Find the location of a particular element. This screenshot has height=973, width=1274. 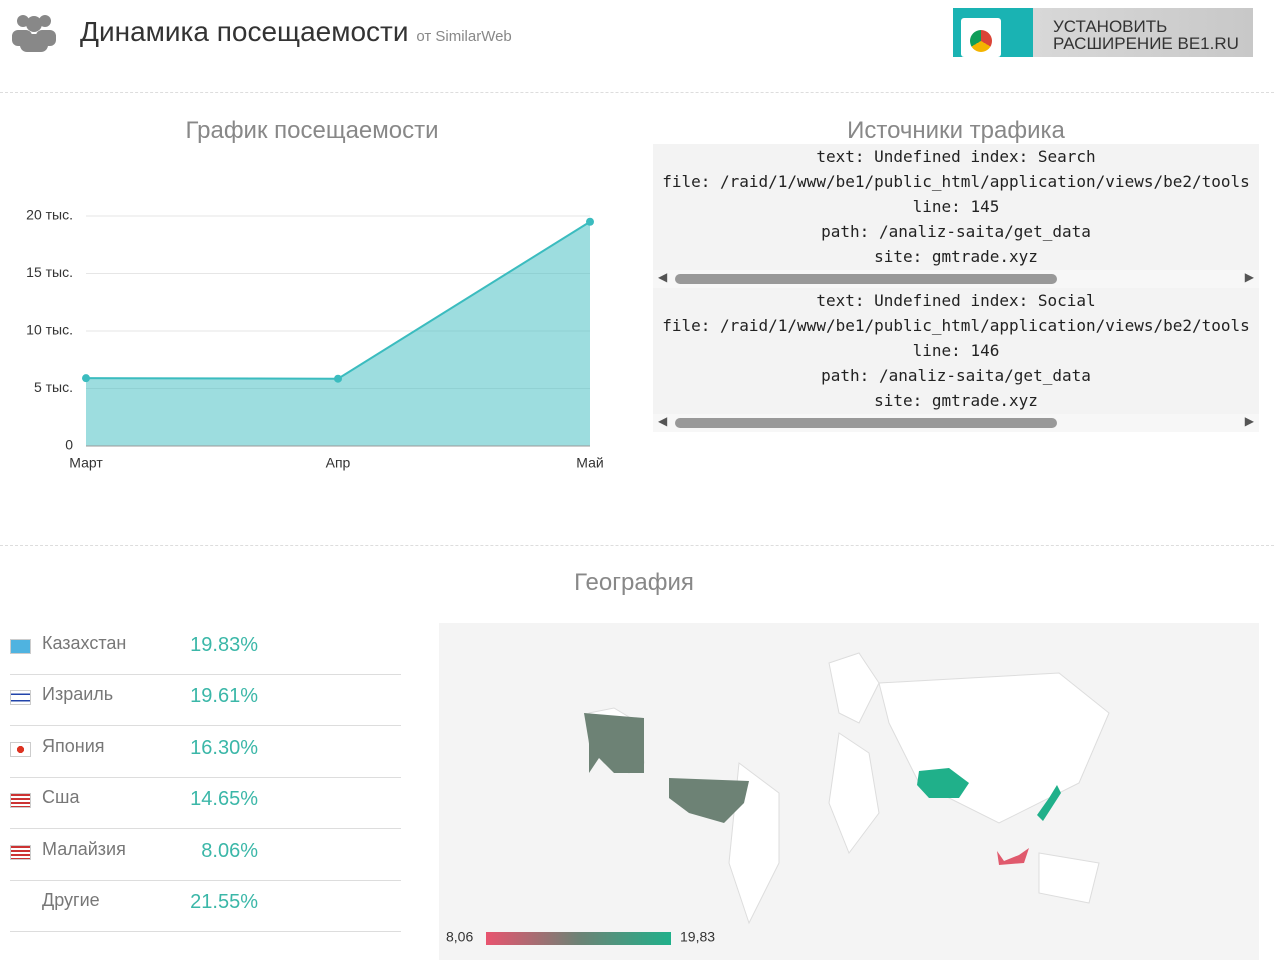

legend-min: 8,06 is located at coordinates (459, 937).